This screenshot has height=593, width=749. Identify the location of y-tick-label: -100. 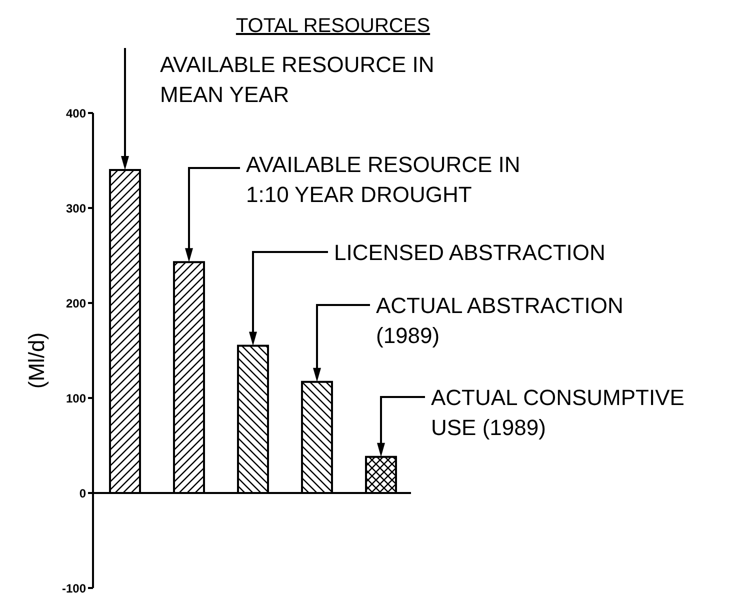
(74, 587).